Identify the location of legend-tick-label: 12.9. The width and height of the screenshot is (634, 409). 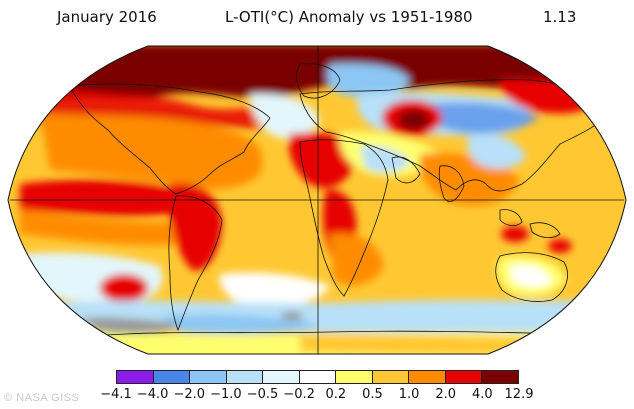
(519, 394).